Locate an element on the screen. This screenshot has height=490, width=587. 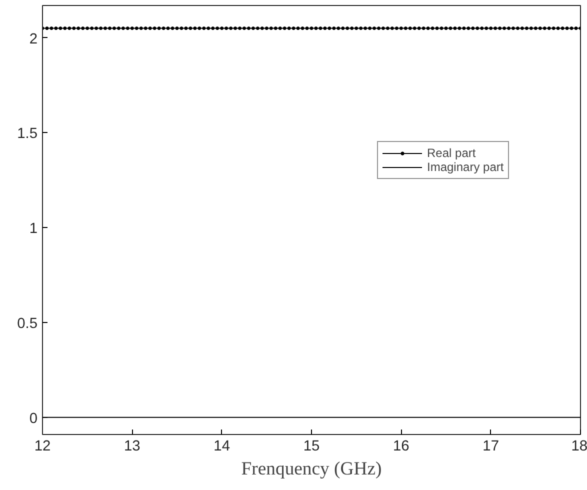
y-tick-label: 1.5 is located at coordinates (27, 134).